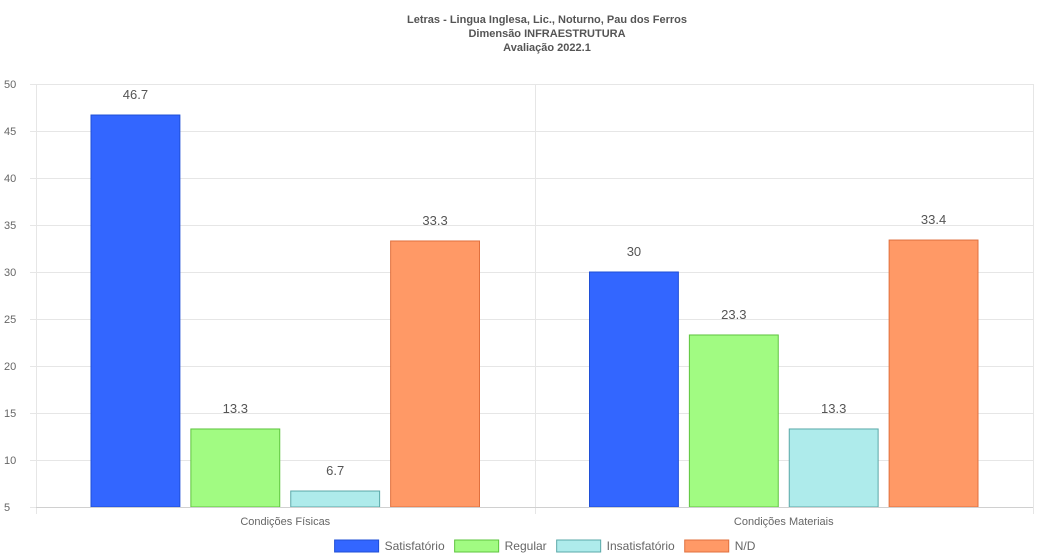 This screenshot has width=1043, height=559. Describe the element at coordinates (526, 546) in the screenshot. I see `legend-label: Regular` at that location.